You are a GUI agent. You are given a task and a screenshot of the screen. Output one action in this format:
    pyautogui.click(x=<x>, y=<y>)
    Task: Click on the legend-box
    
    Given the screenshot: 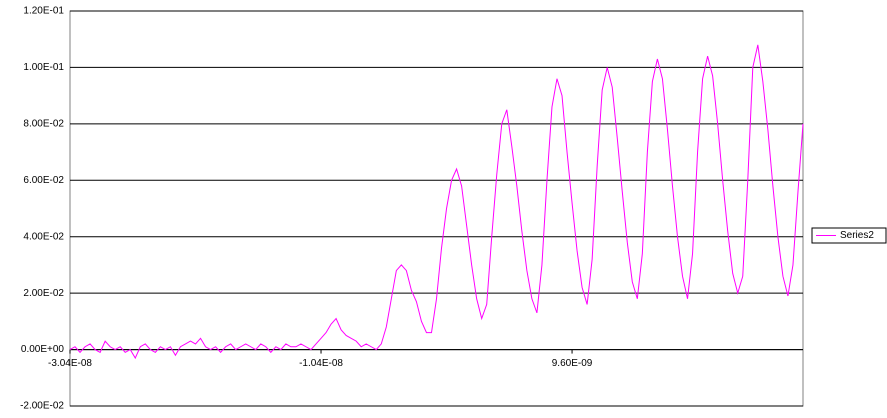 What is the action you would take?
    pyautogui.click(x=849, y=235)
    